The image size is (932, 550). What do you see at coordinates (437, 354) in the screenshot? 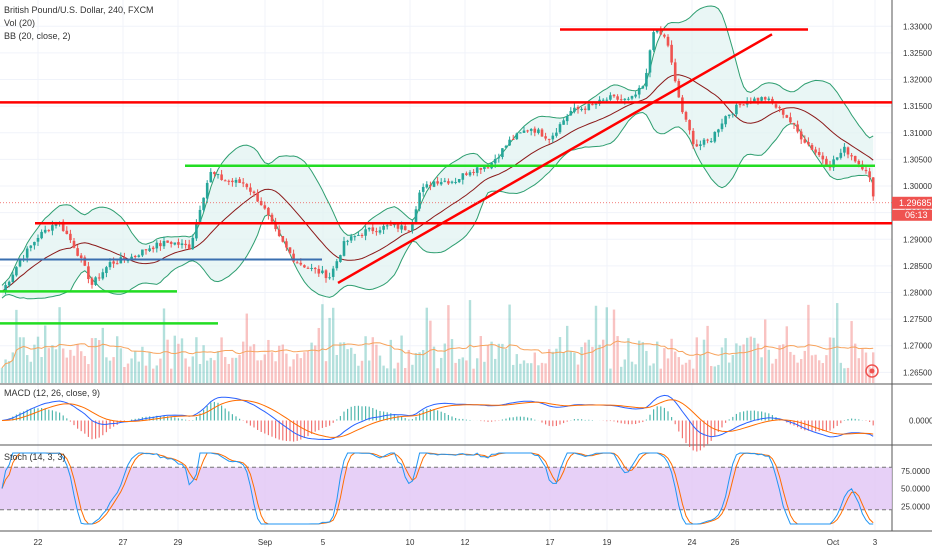
I see `volume-ma-line` at bounding box center [437, 354].